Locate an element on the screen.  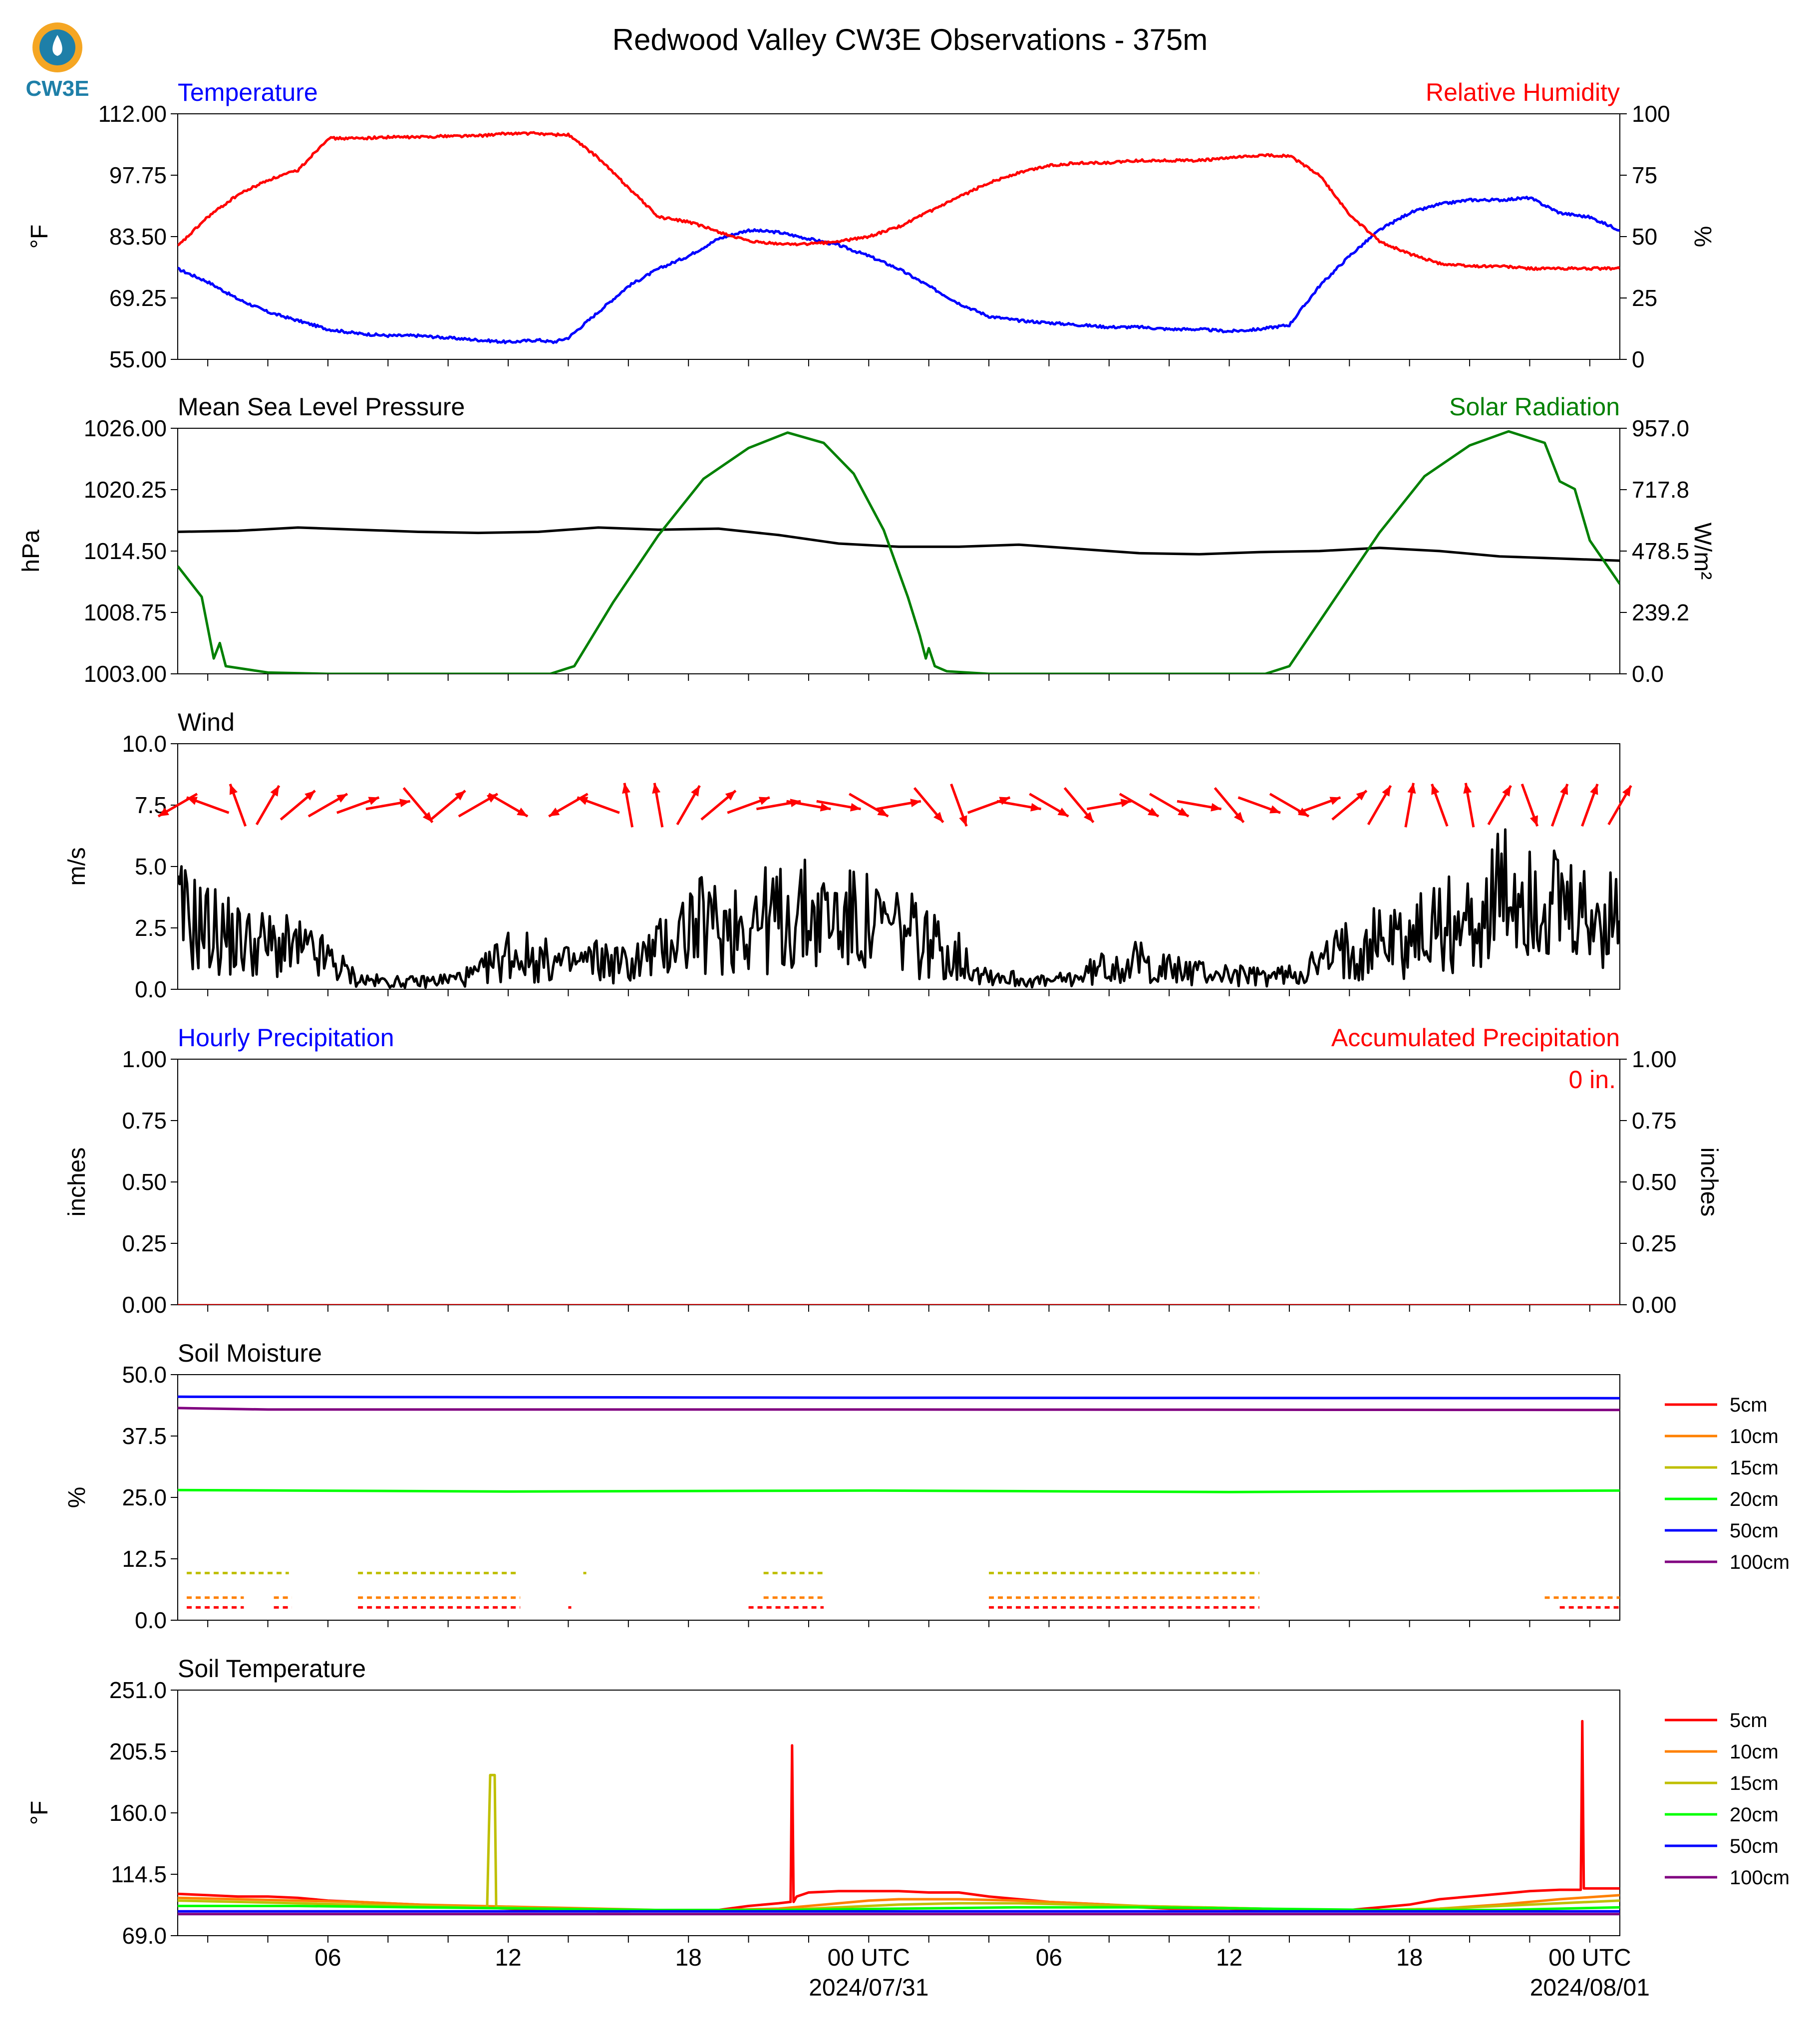
legend-label: 5cm is located at coordinates (1749, 1721).